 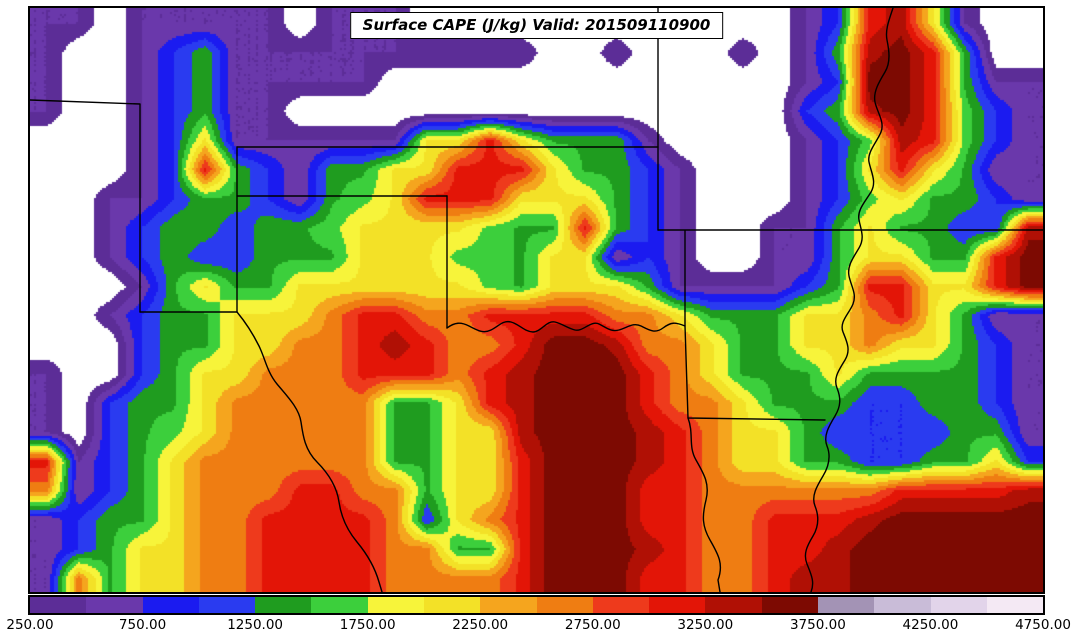 I want to click on colorbar-tick-label: 4250.00, so click(x=930, y=625).